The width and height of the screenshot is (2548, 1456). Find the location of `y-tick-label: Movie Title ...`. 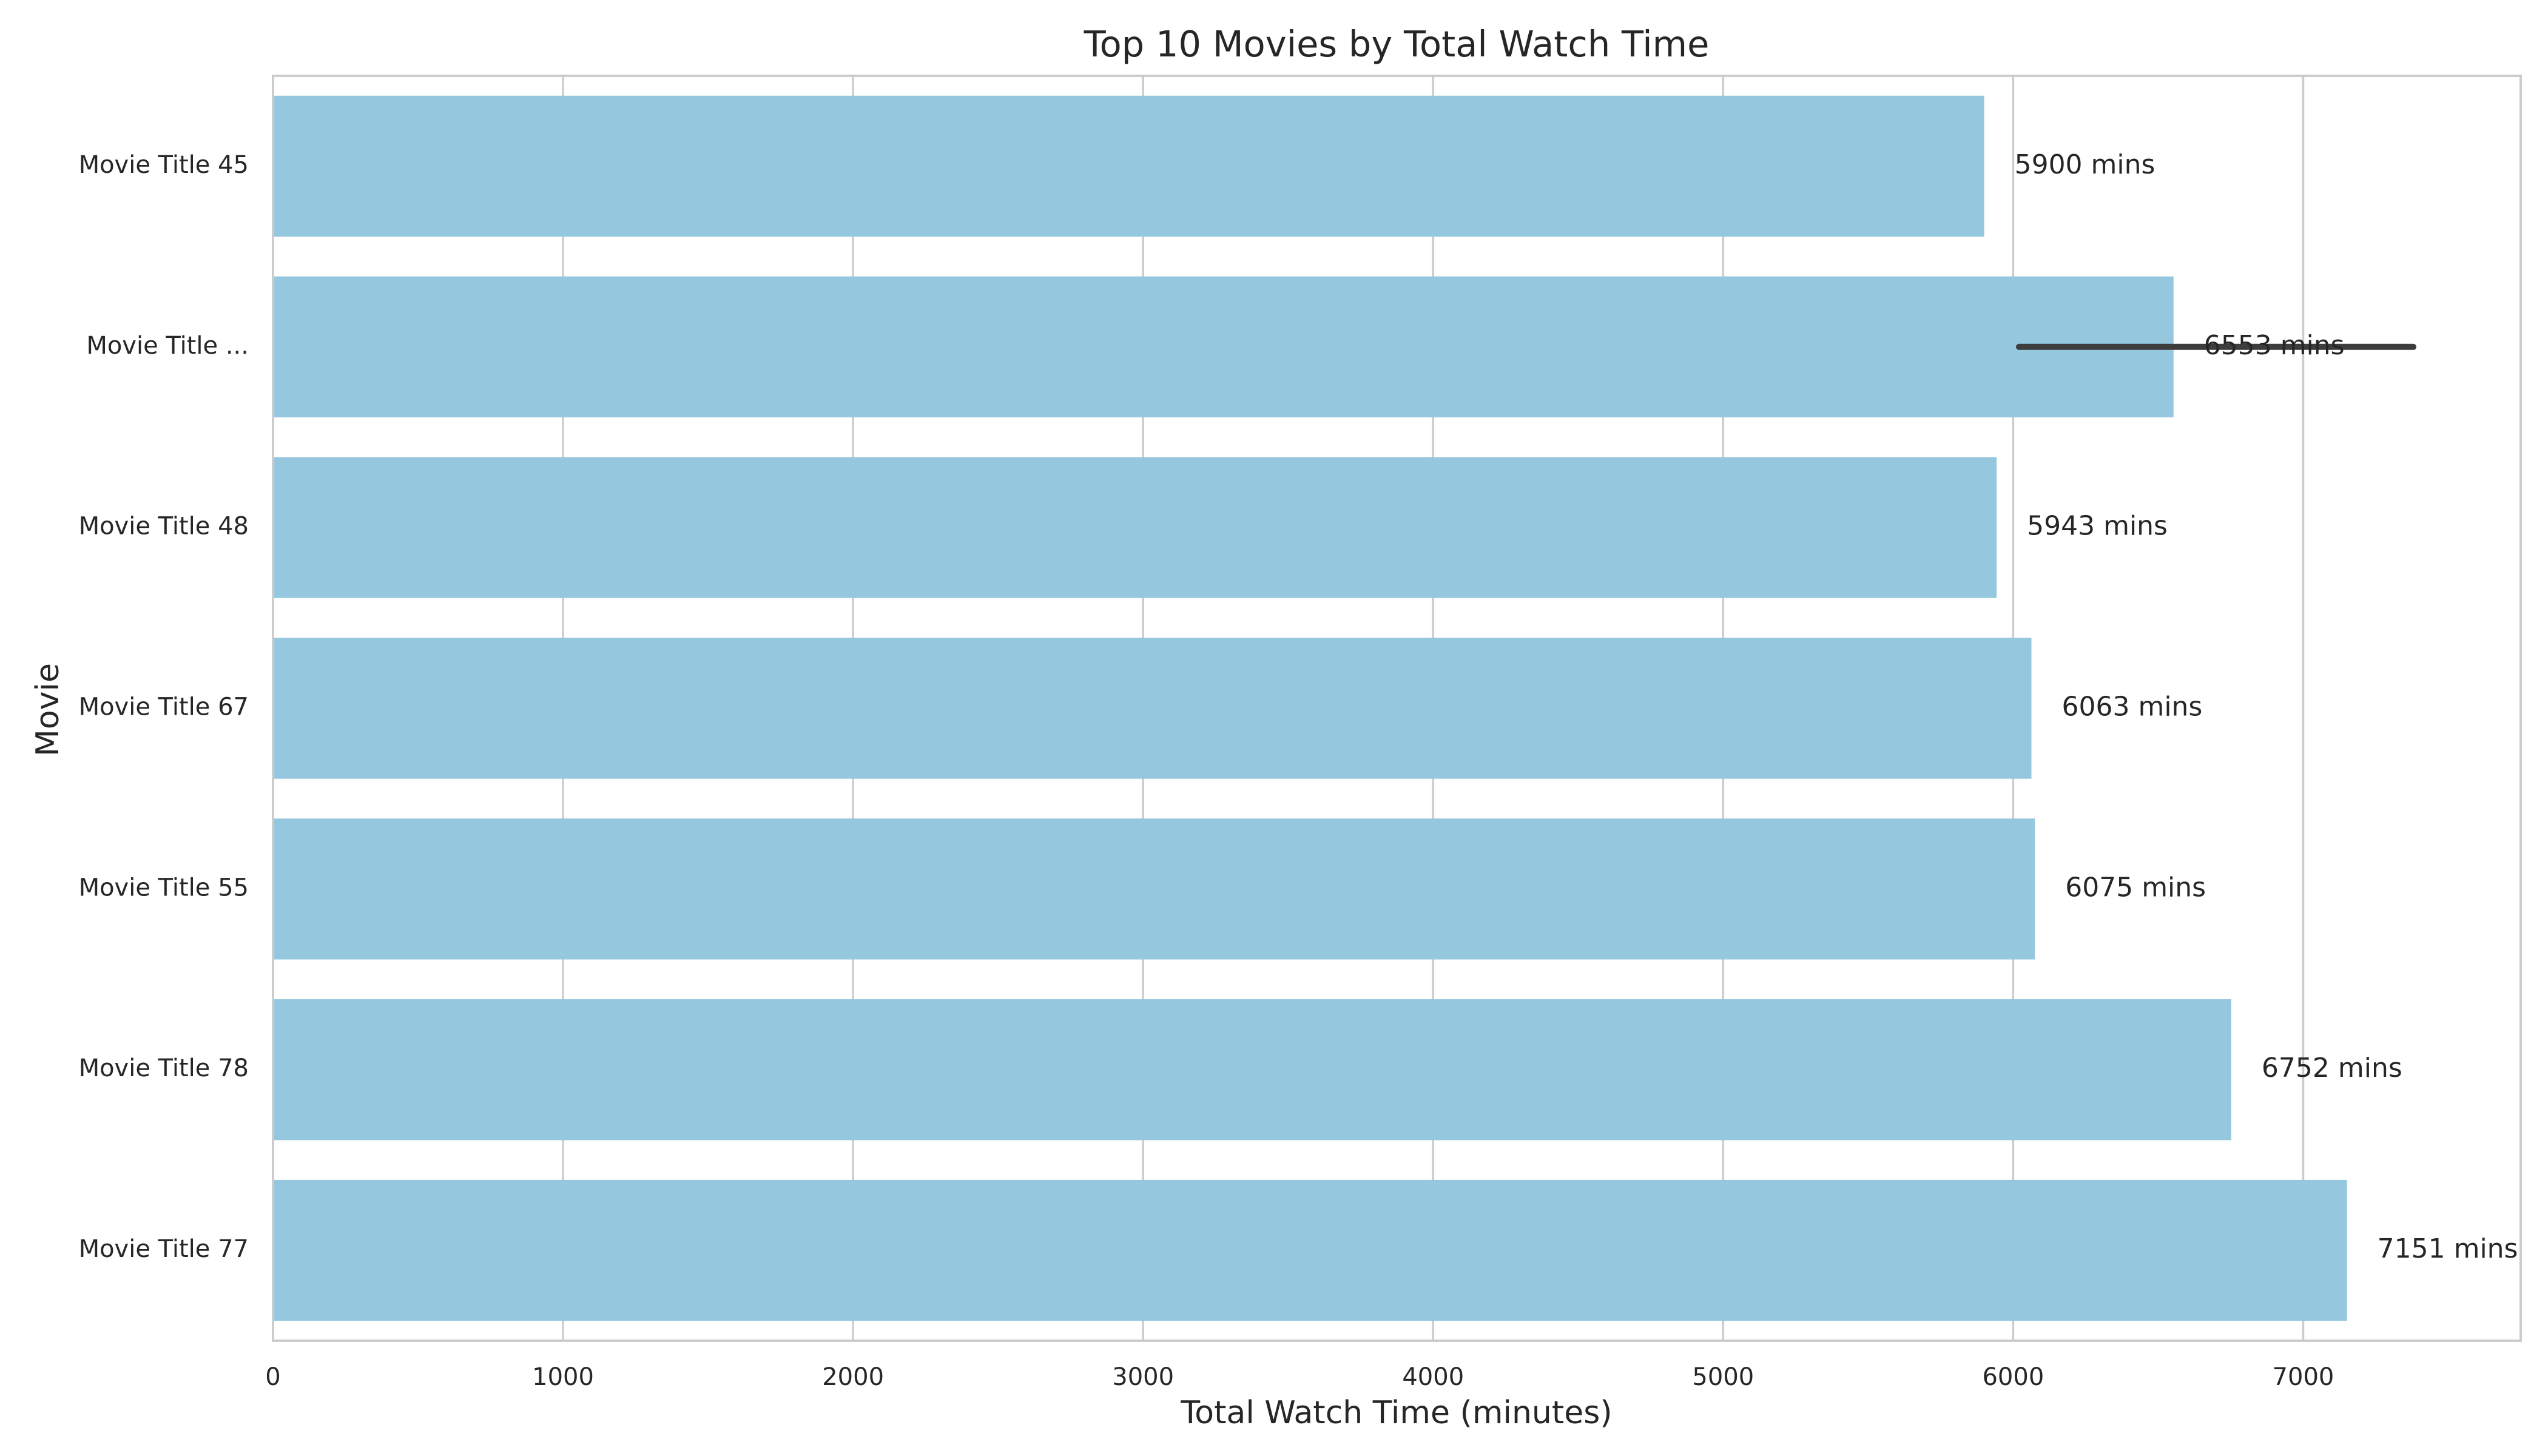

y-tick-label: Movie Title ... is located at coordinates (167, 346).